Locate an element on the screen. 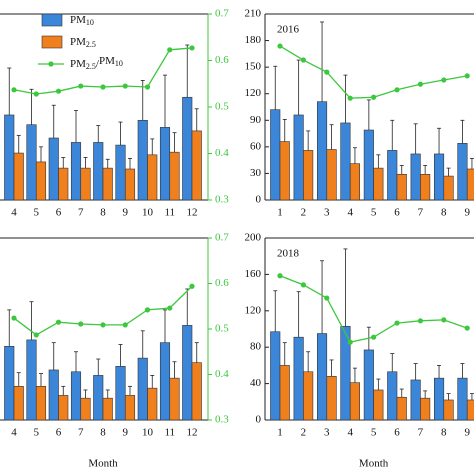 This screenshot has height=474, width=474. legend-swatch is located at coordinates (52, 20).